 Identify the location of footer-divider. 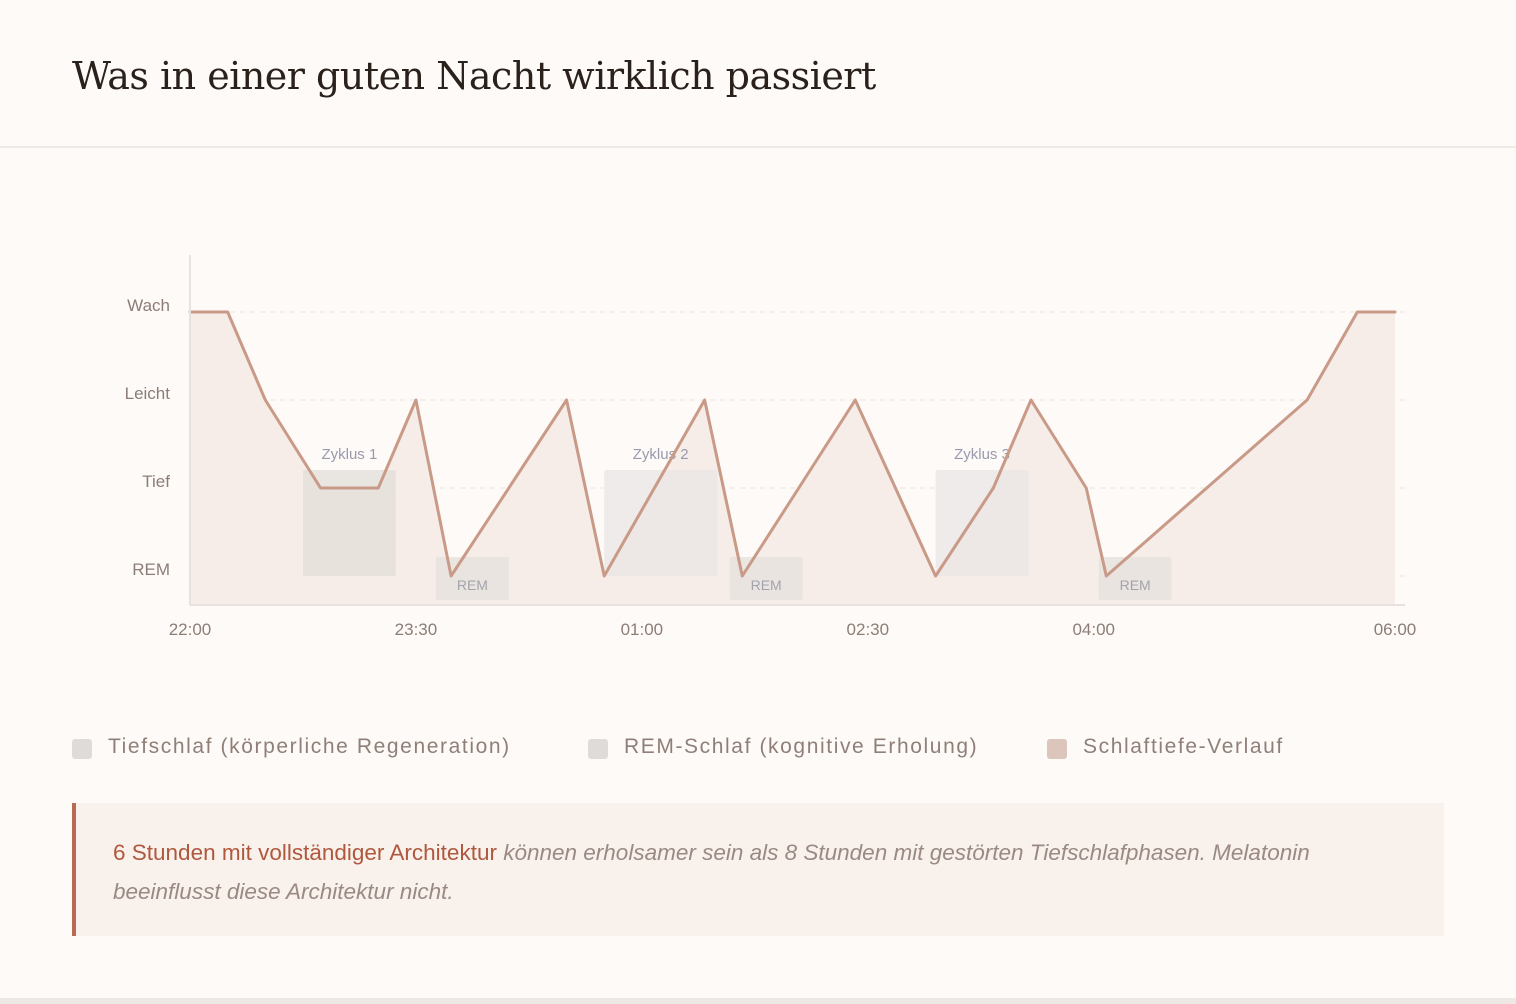
(758, 1001).